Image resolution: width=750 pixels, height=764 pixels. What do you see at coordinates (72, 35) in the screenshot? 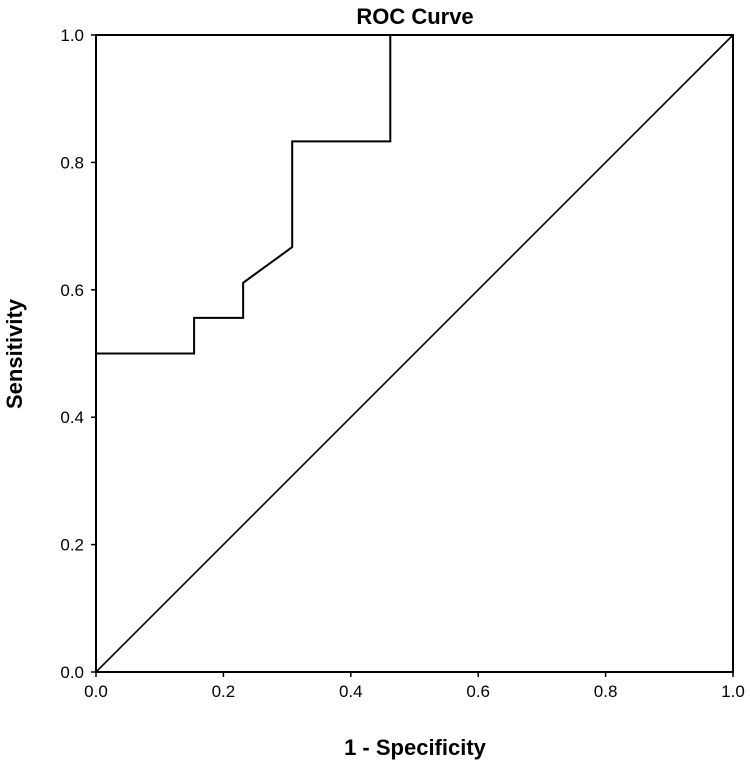
I see `y-tick-label: 1.0` at bounding box center [72, 35].